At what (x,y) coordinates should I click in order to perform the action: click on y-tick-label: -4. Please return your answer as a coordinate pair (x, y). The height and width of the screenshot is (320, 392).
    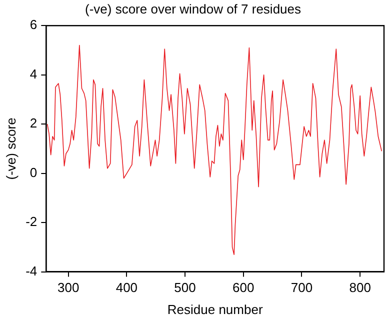
    Looking at the image, I should click on (32, 270).